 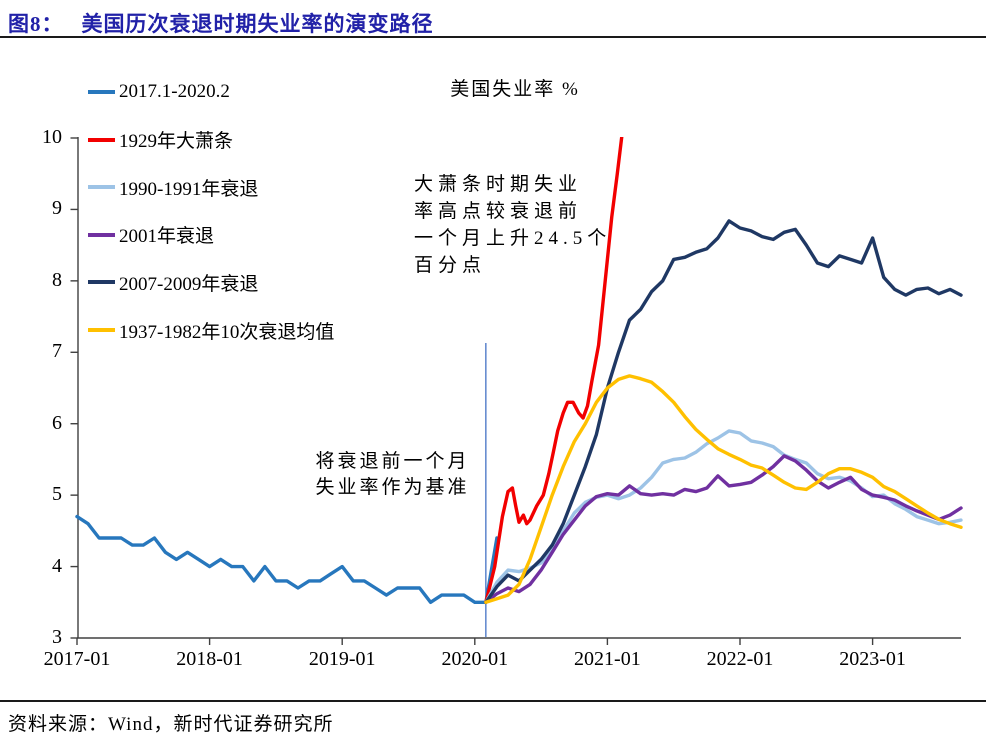 What do you see at coordinates (167, 237) in the screenshot?
I see `legend-label: 2001年衰退` at bounding box center [167, 237].